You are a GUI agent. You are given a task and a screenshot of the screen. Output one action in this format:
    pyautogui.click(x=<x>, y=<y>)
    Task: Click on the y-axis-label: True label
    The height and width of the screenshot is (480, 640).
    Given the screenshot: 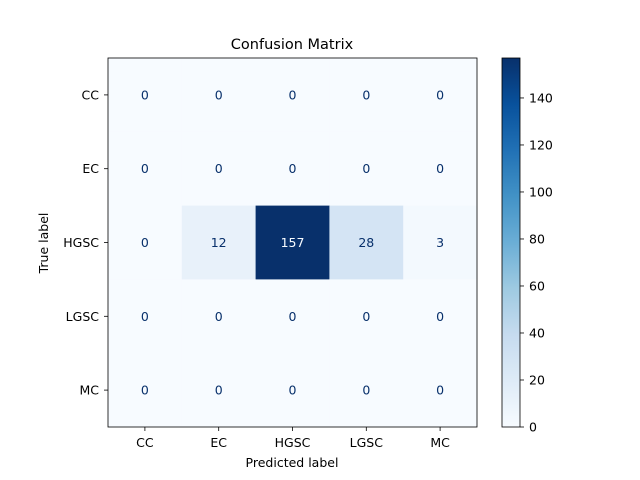 What is the action you would take?
    pyautogui.click(x=43, y=244)
    